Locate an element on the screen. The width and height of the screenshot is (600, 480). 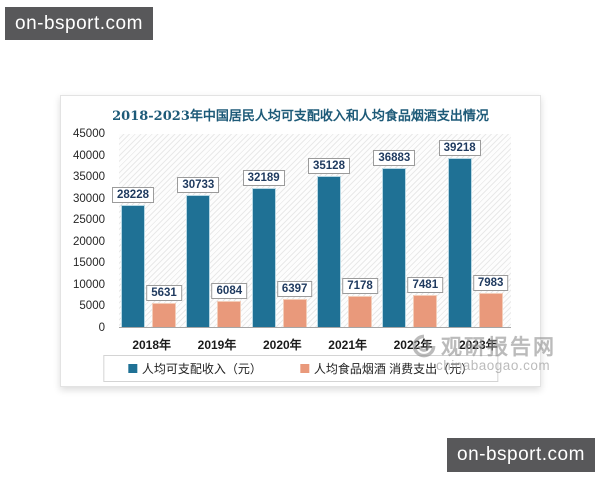
y-tick-label: 30000 is located at coordinates (89, 198).